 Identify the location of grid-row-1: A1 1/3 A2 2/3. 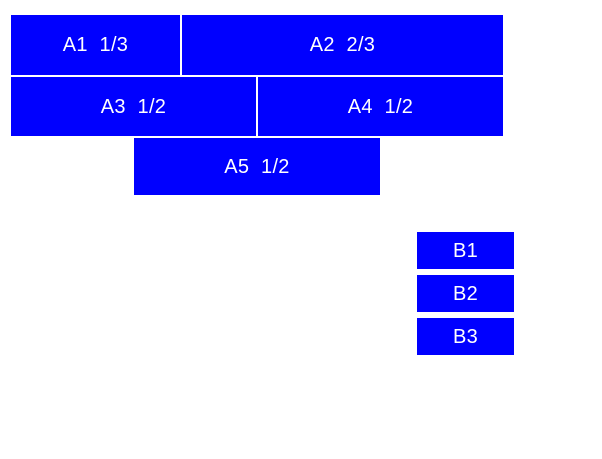
(257, 45).